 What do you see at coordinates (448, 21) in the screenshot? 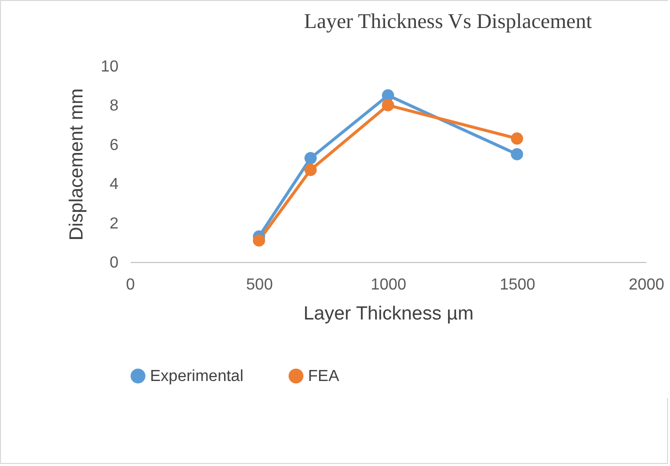
I see `chart-title: Layer Thickness Vs Displacement` at bounding box center [448, 21].